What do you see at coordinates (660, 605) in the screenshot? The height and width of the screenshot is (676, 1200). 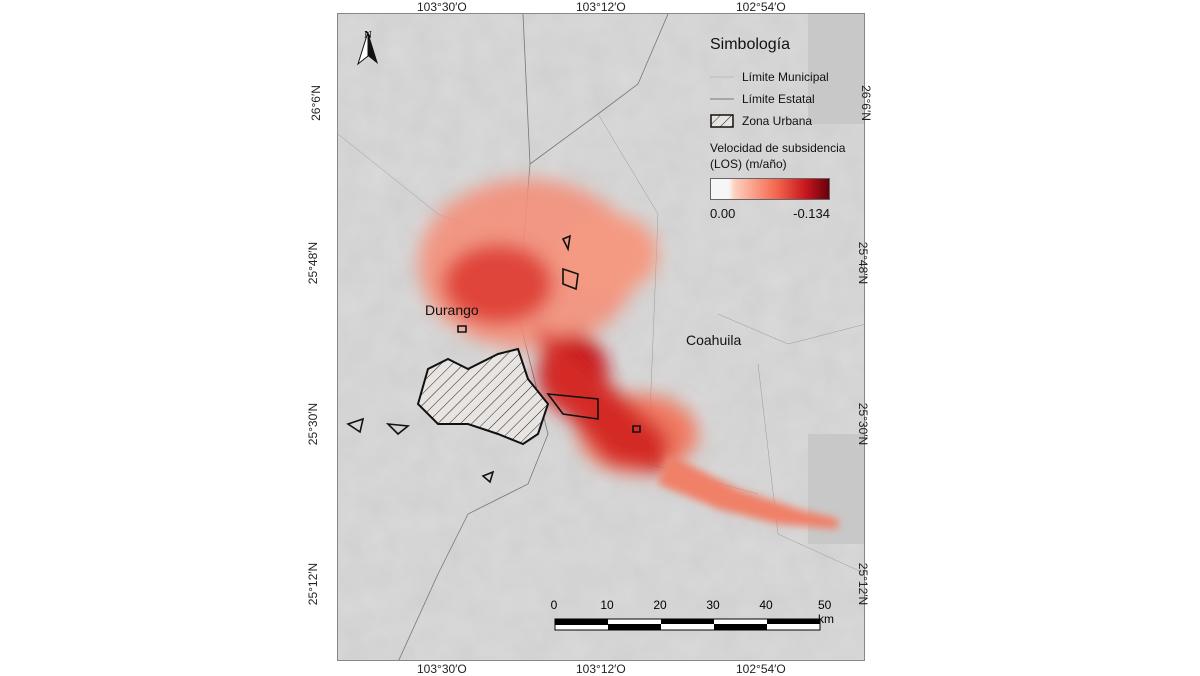 I see `scale-label: 20` at bounding box center [660, 605].